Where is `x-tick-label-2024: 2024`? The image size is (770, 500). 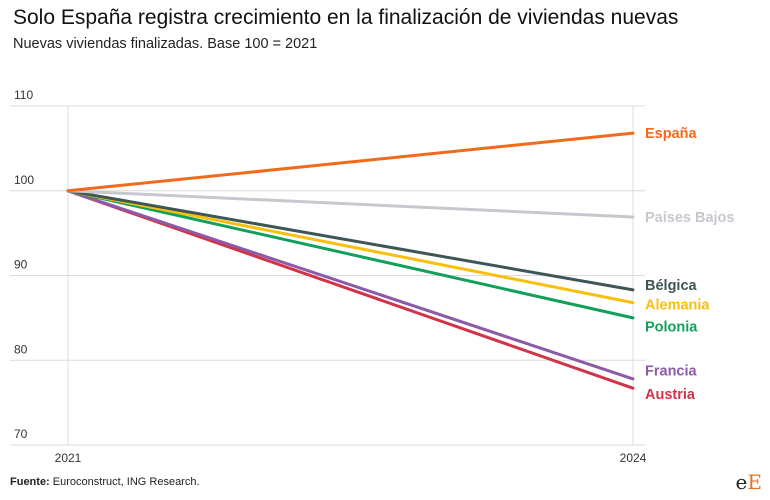 x-tick-label-2024: 2024 is located at coordinates (633, 458).